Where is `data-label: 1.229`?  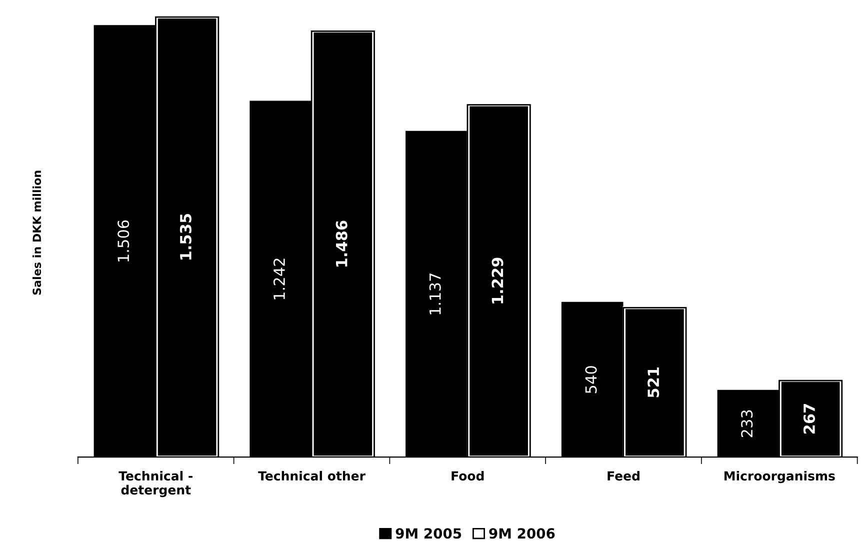 data-label: 1.229 is located at coordinates (498, 281).